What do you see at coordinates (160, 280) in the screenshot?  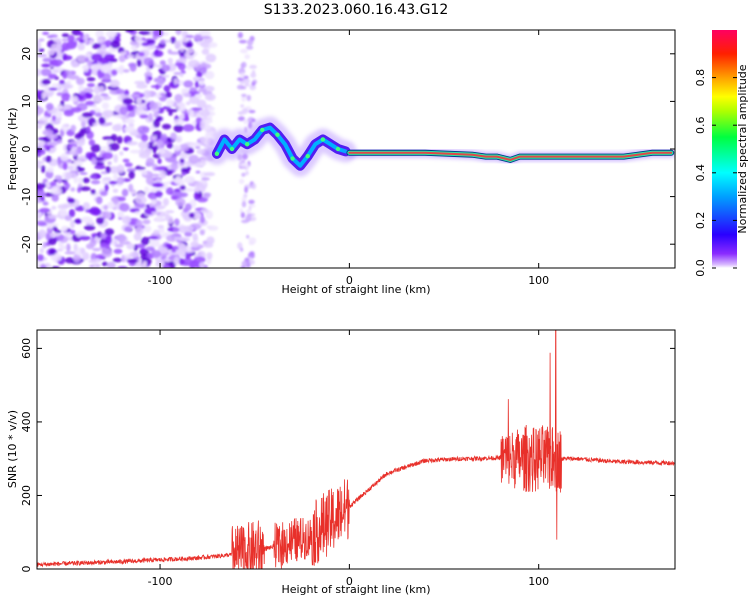 I see `spectrogram-x-tick-label: -100` at bounding box center [160, 280].